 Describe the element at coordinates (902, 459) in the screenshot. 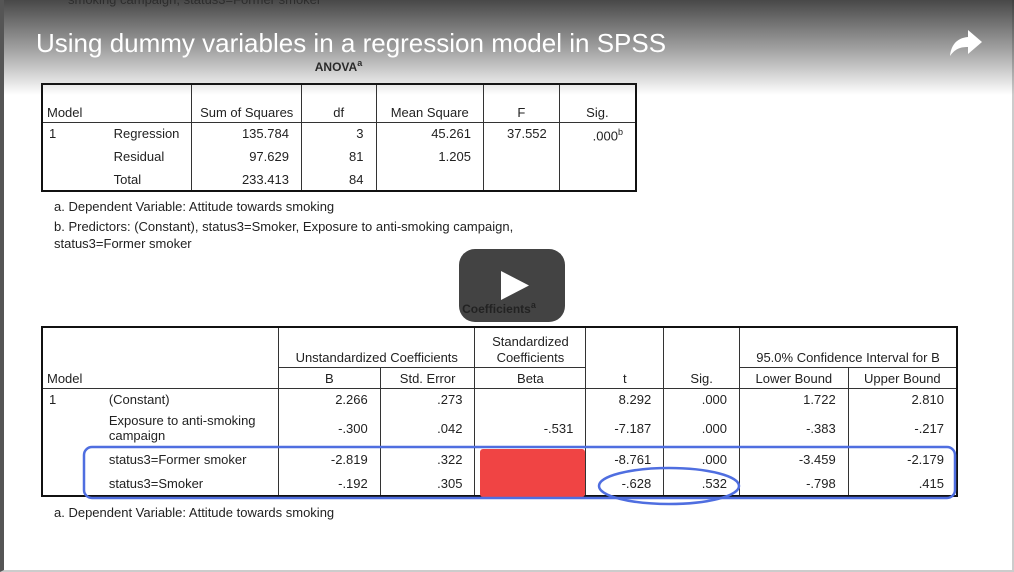

I see `value-cell: -2.179` at that location.